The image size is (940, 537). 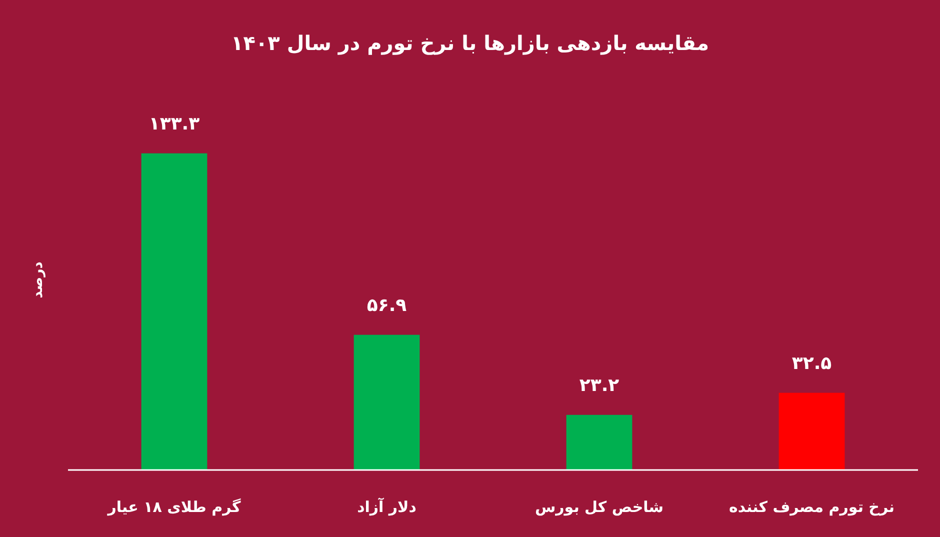 What do you see at coordinates (599, 507) in the screenshot?
I see `x-tick-label: شاخص کل بورس` at bounding box center [599, 507].